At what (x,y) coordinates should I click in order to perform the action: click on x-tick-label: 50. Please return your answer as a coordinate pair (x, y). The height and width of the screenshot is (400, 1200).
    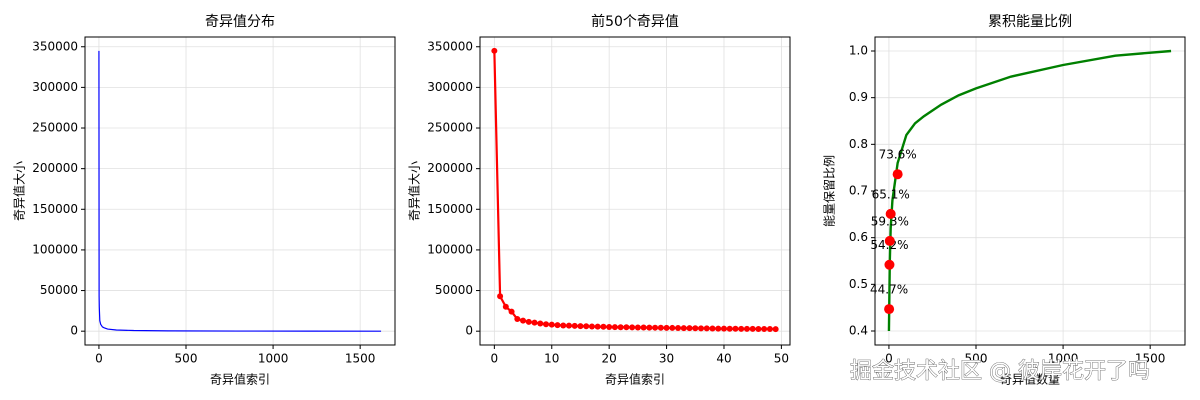
    Looking at the image, I should click on (781, 359).